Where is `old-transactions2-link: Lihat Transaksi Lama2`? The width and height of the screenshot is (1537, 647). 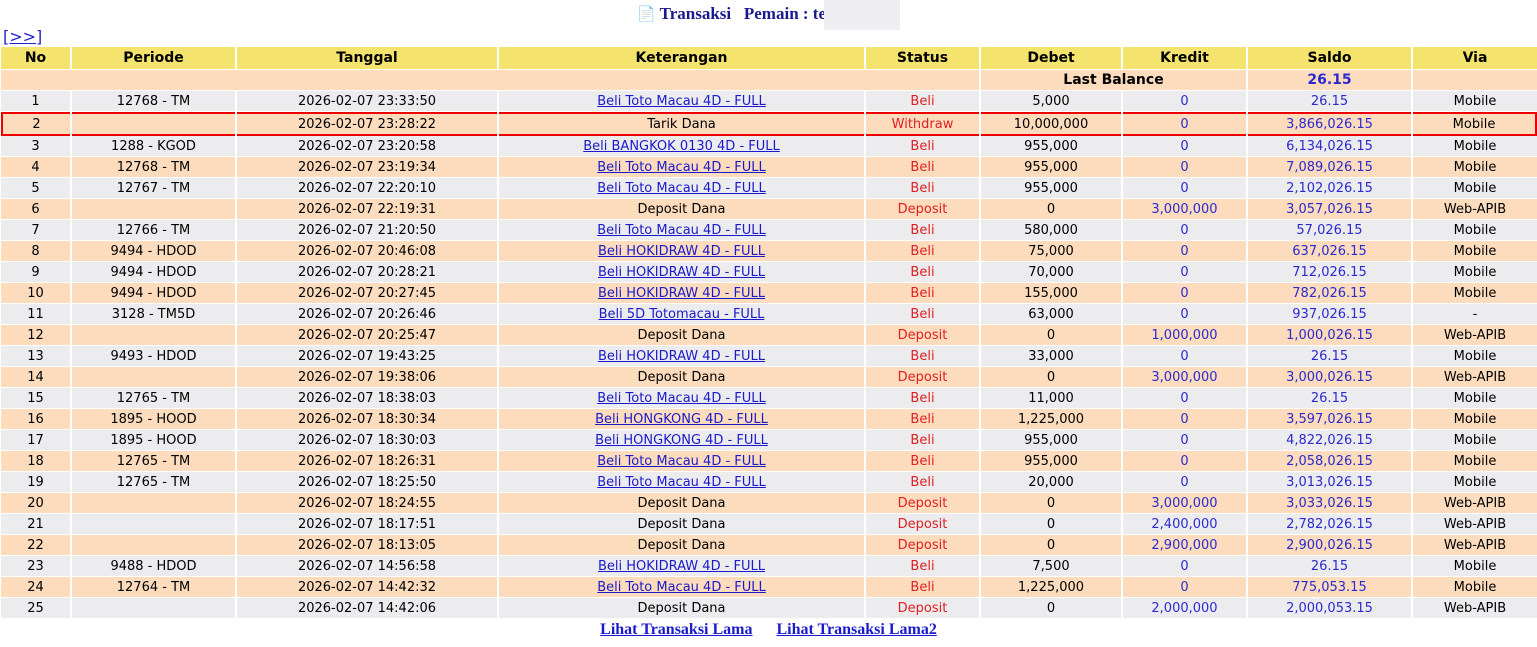 old-transactions2-link: Lihat Transaksi Lama2 is located at coordinates (856, 629).